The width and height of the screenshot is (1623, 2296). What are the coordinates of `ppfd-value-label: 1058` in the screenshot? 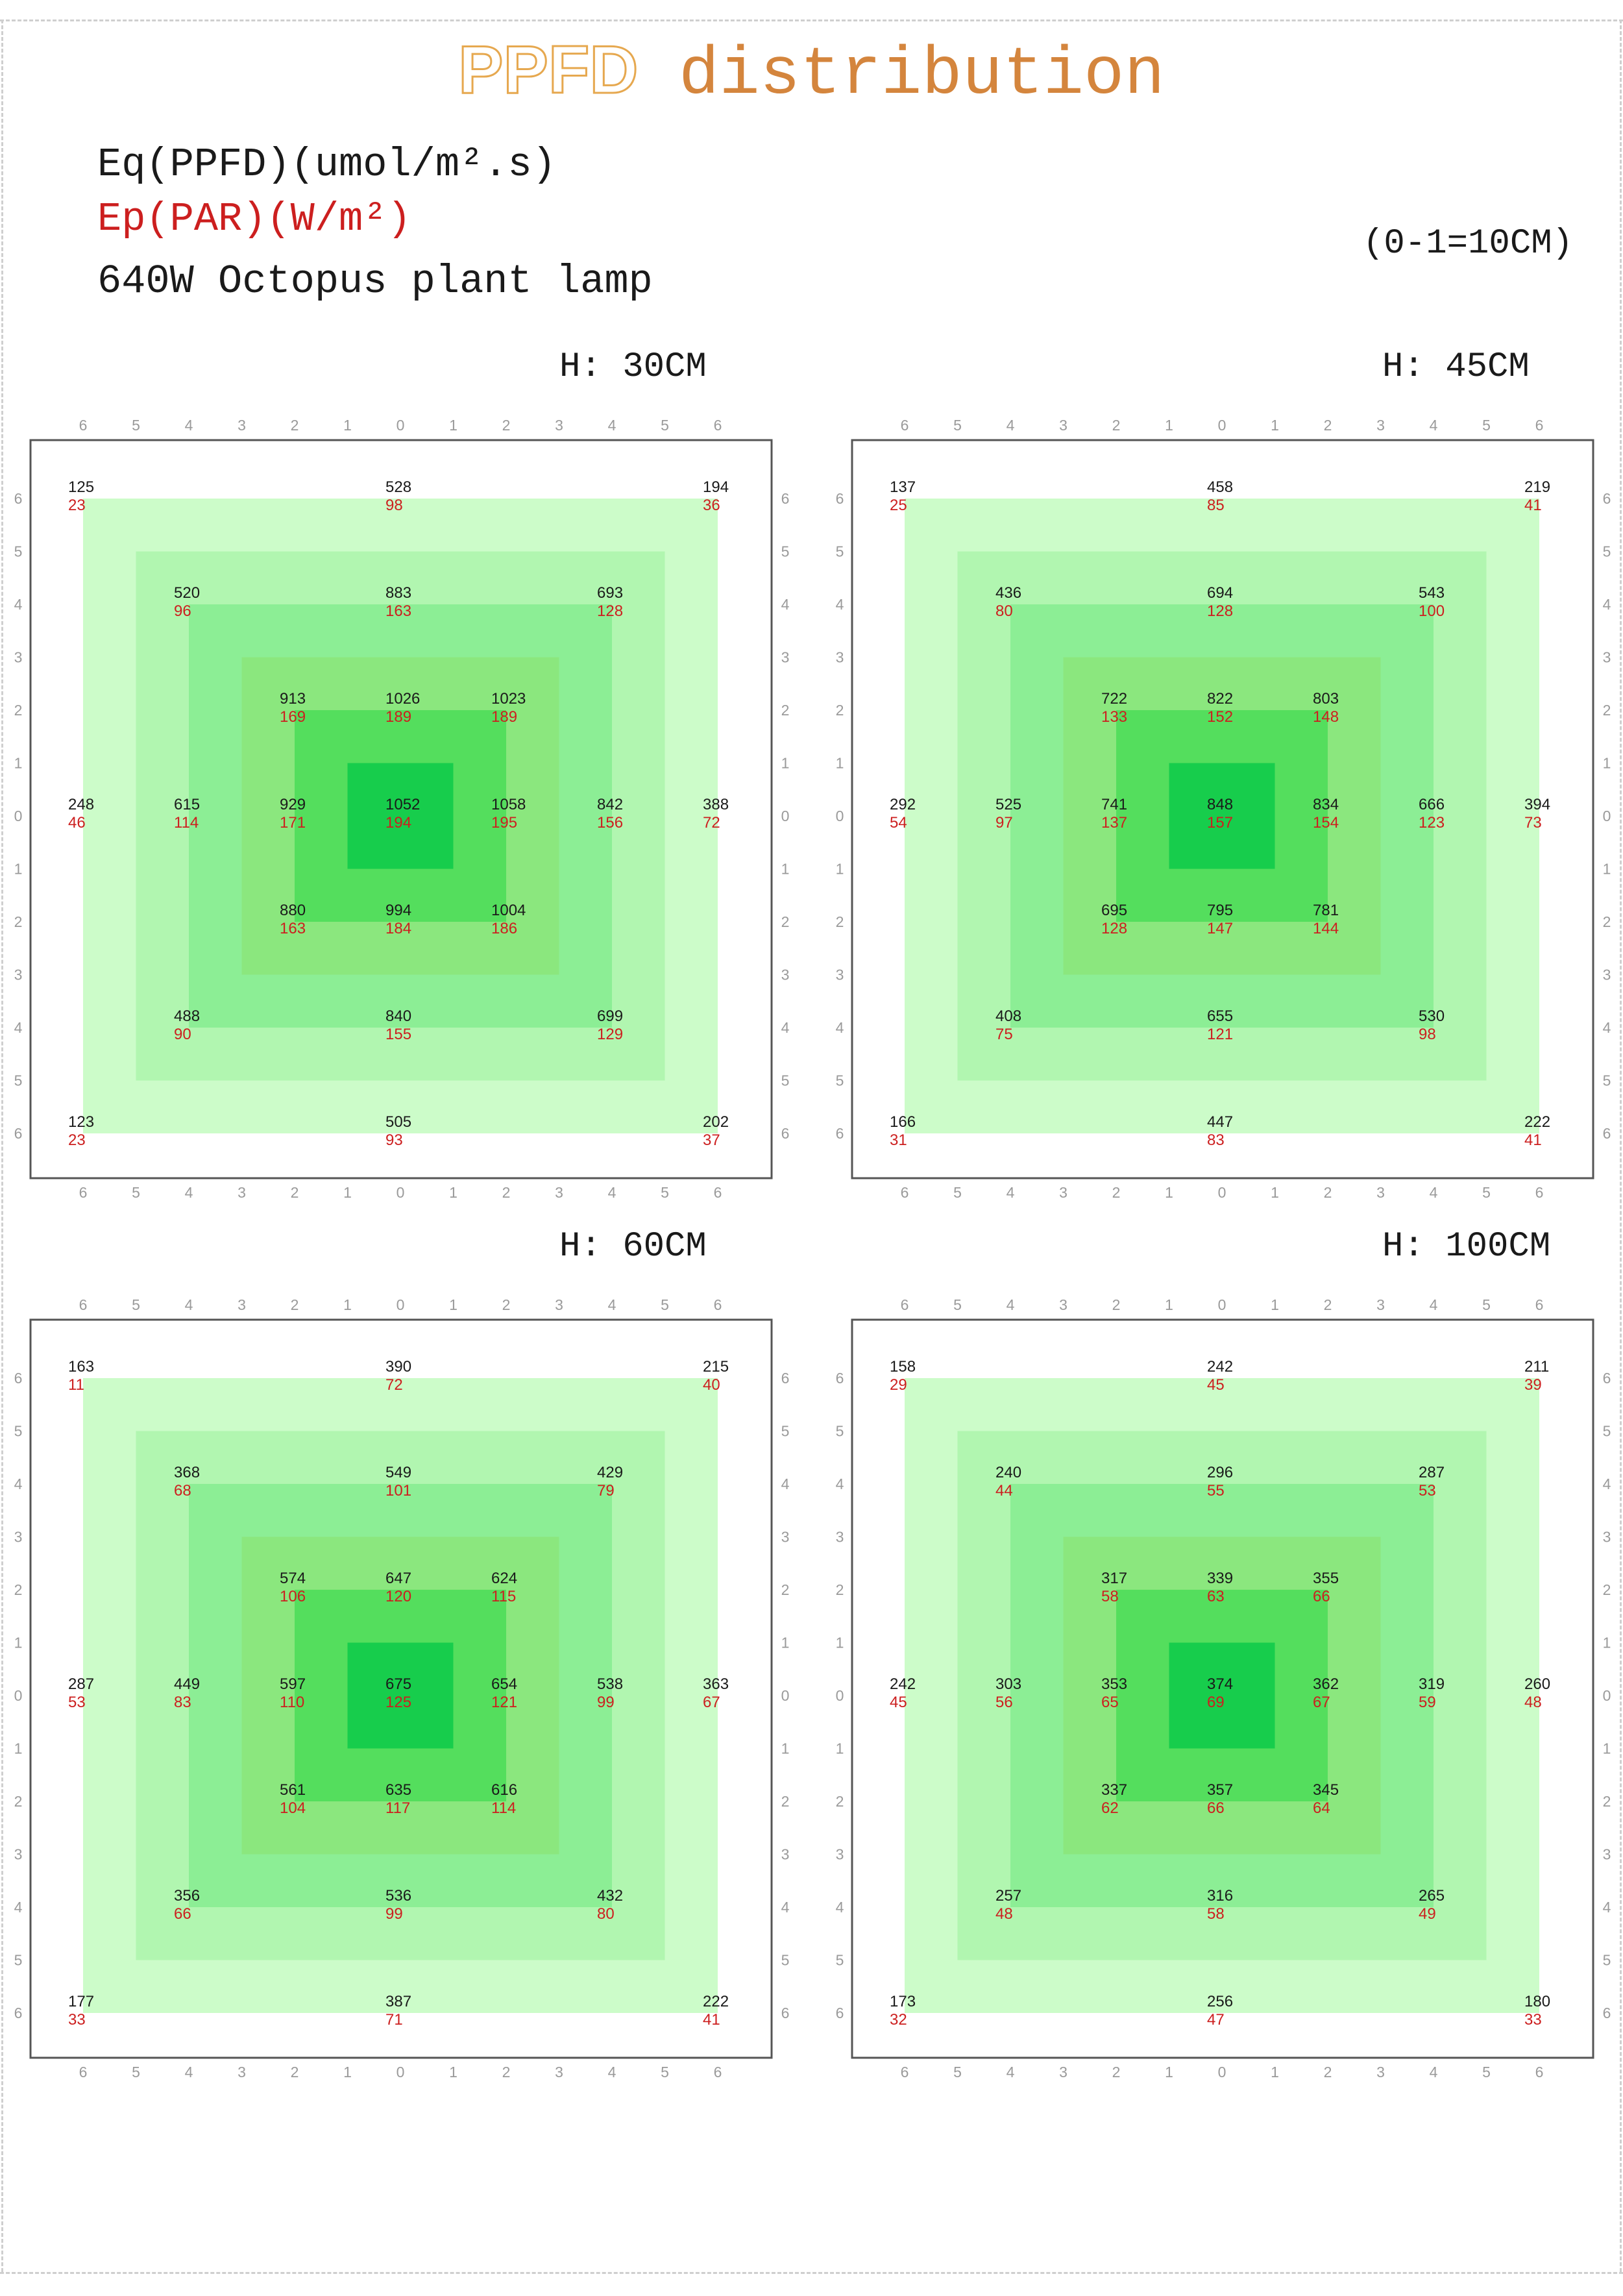 It's located at (509, 804).